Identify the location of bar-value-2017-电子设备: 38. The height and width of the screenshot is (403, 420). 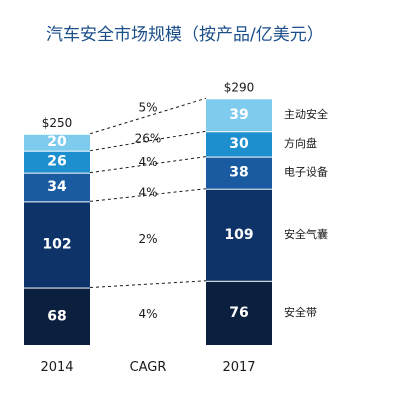
(238, 173).